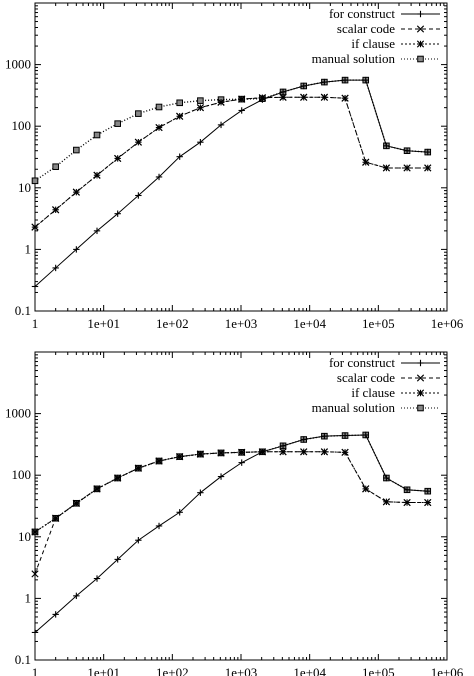 The image size is (474, 676). What do you see at coordinates (378, 323) in the screenshot?
I see `x-tick-label: 1e+05` at bounding box center [378, 323].